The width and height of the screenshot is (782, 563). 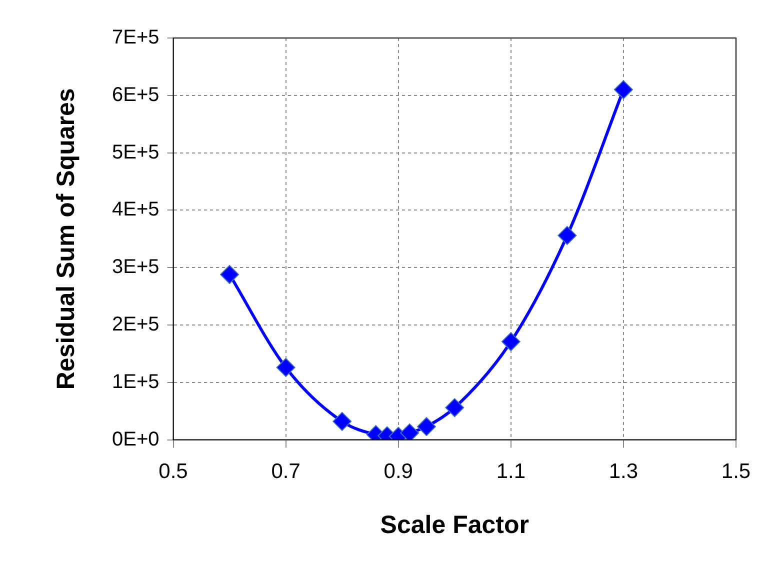 I want to click on y-tick-label: 5E+5, so click(x=136, y=152).